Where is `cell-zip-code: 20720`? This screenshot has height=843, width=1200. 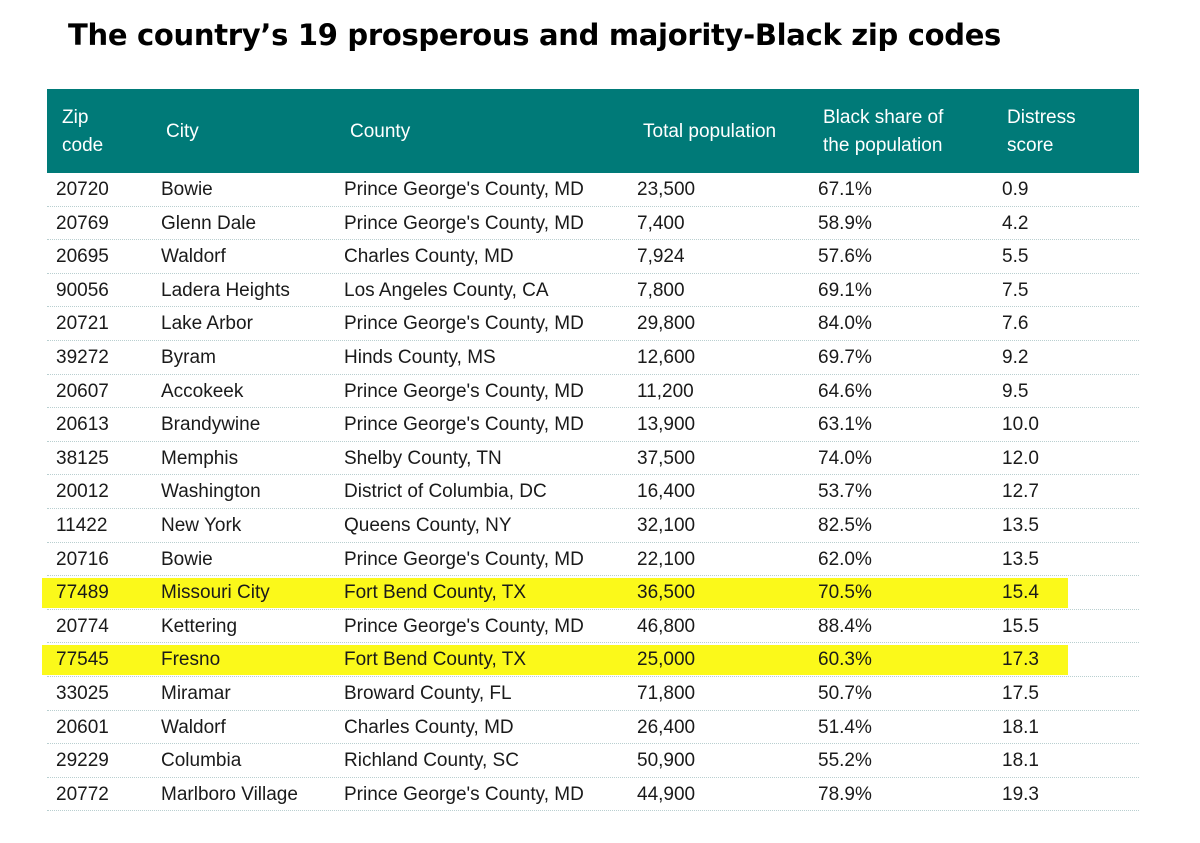 cell-zip-code: 20720 is located at coordinates (82, 189).